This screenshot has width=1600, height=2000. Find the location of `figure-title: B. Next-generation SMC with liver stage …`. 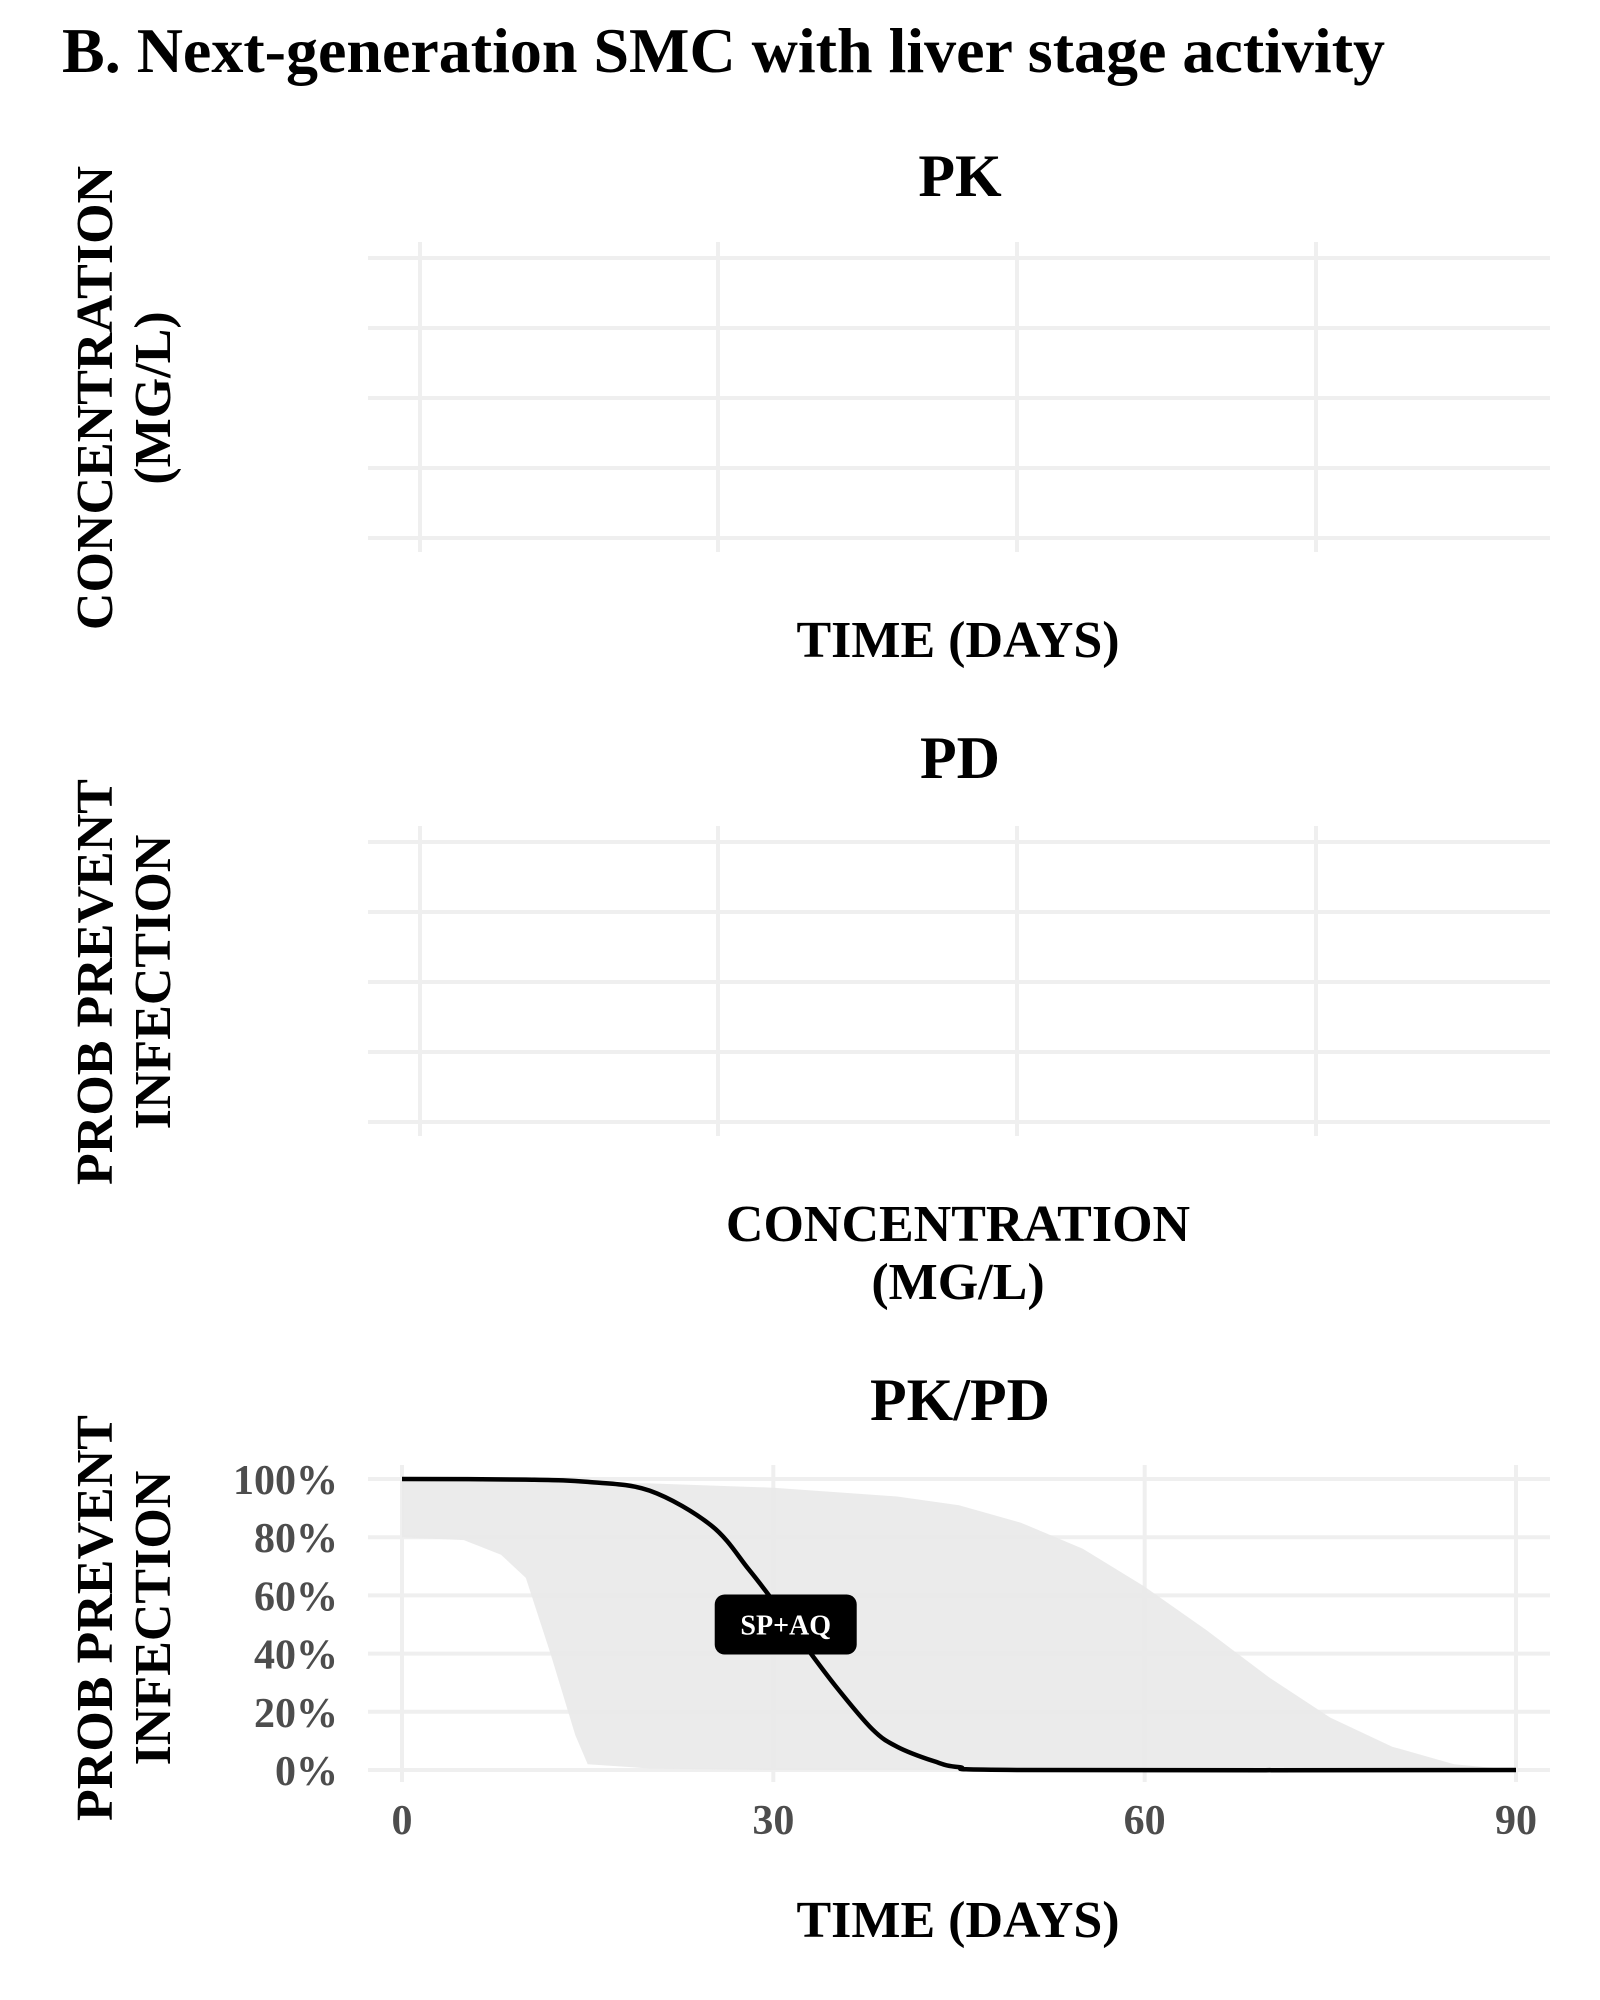

figure-title: B. Next-generation SMC with liver stage … is located at coordinates (723, 50).